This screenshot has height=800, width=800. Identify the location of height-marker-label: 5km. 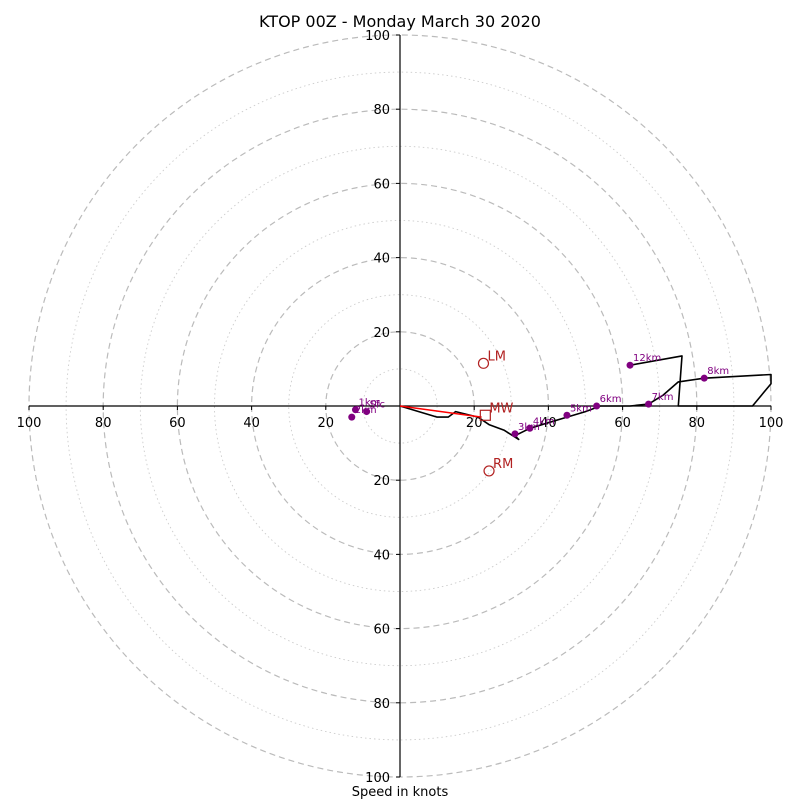
(581, 408).